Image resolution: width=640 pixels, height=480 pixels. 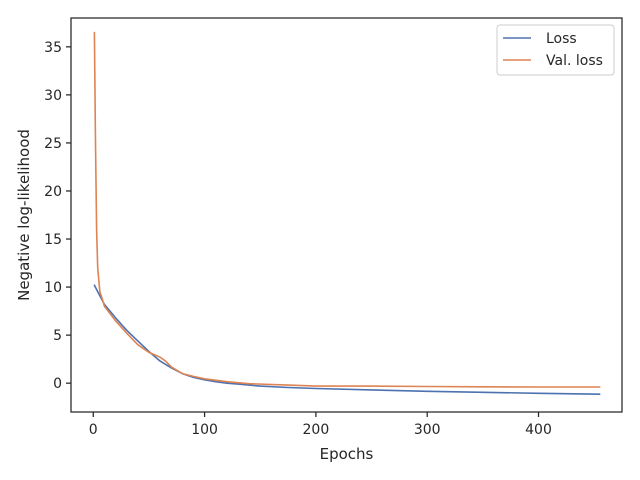 What do you see at coordinates (316, 430) in the screenshot?
I see `x-tick-label: 200` at bounding box center [316, 430].